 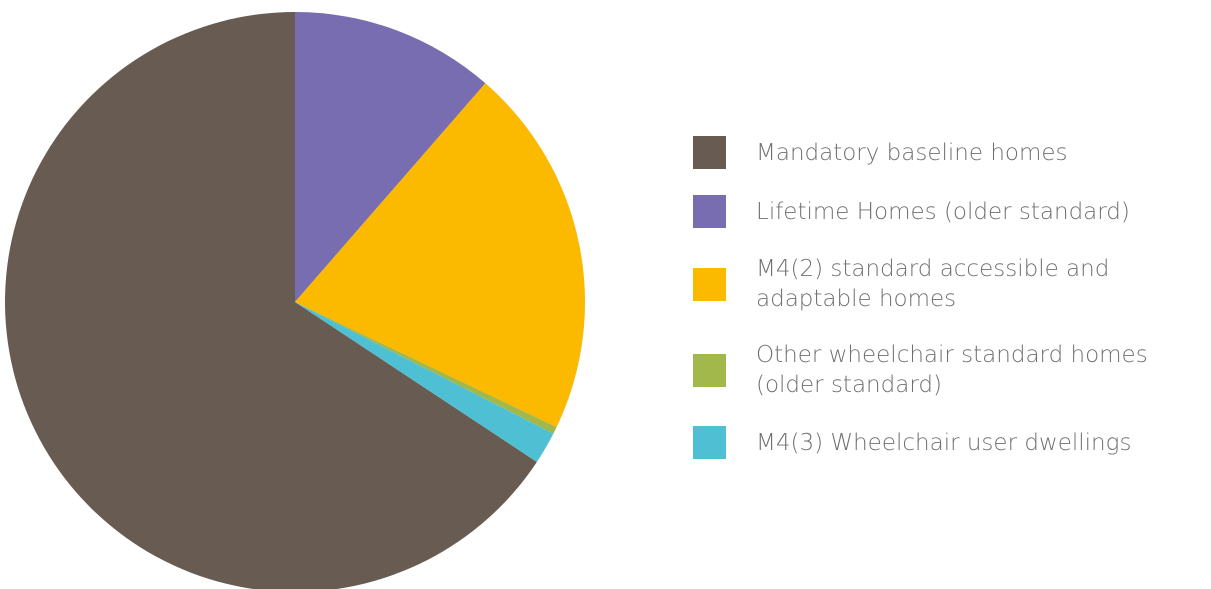 What do you see at coordinates (912, 152) in the screenshot?
I see `legend-label: Mandatory baseline homes` at bounding box center [912, 152].